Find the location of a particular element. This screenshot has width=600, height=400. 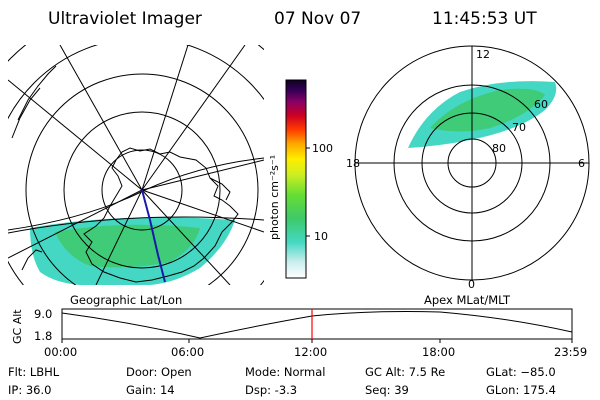

satellite-track is located at coordinates (153, 236).